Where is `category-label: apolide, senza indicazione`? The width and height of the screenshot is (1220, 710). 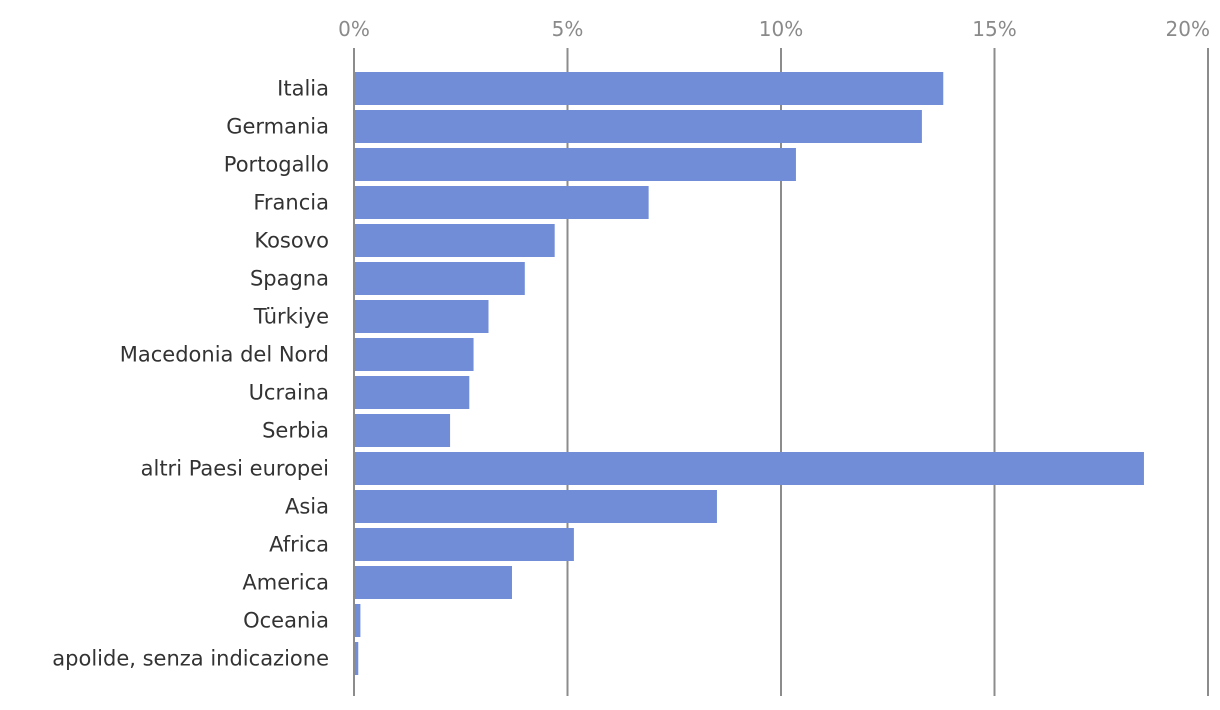 category-label: apolide, senza indicazione is located at coordinates (190, 659).